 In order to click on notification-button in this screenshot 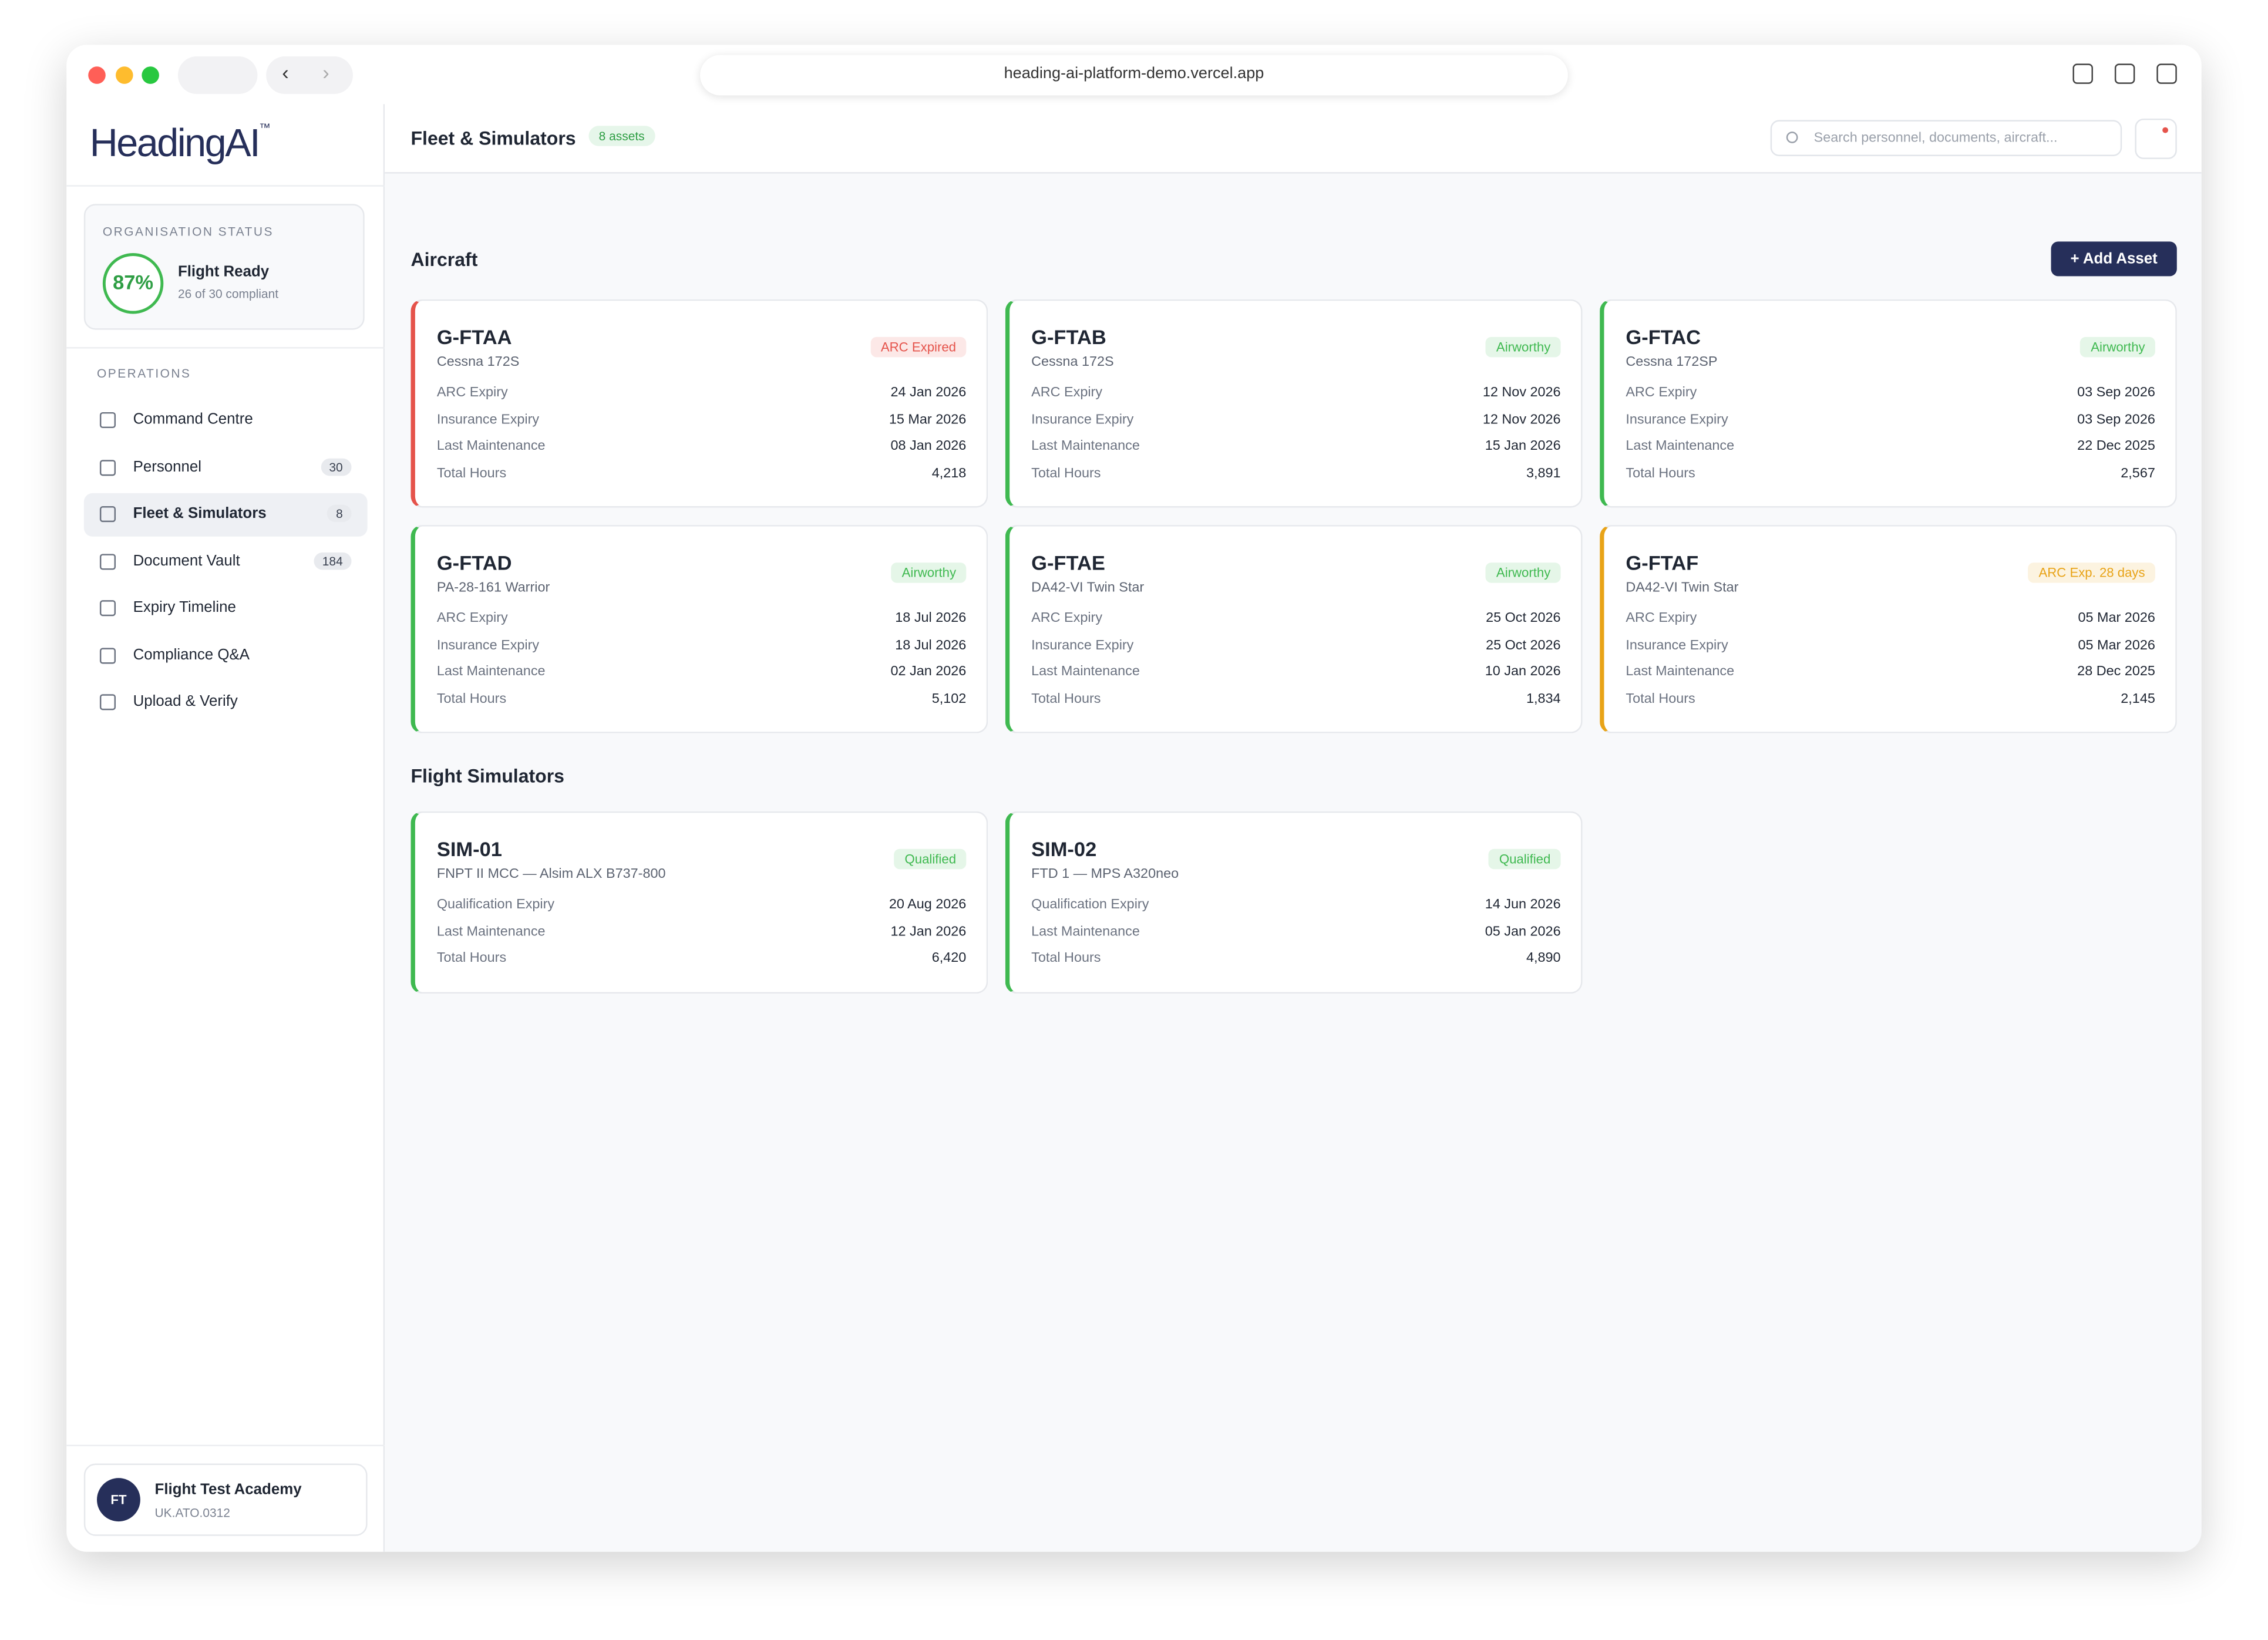, I will do `click(2156, 138)`.